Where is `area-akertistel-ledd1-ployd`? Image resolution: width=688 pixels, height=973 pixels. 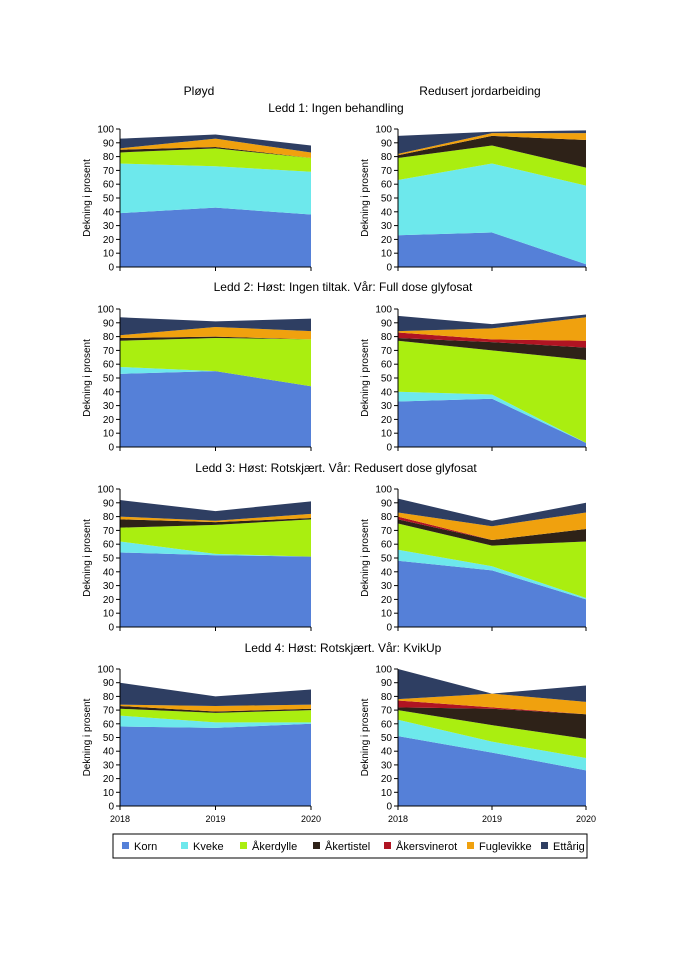
area-akertistel-ledd1-ployd is located at coordinates (215, 152).